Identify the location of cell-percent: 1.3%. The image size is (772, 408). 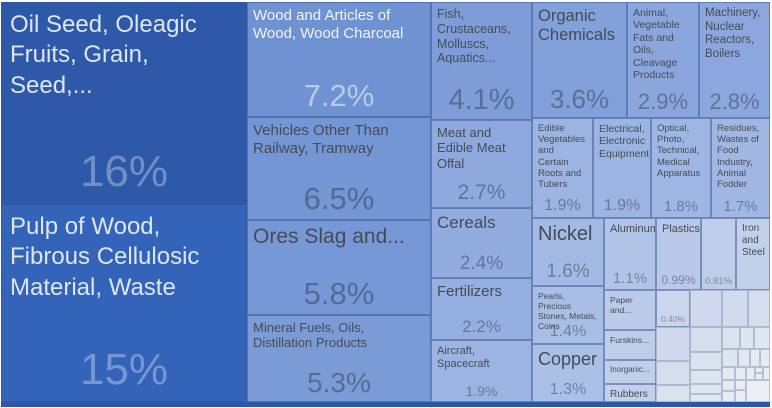
(568, 389).